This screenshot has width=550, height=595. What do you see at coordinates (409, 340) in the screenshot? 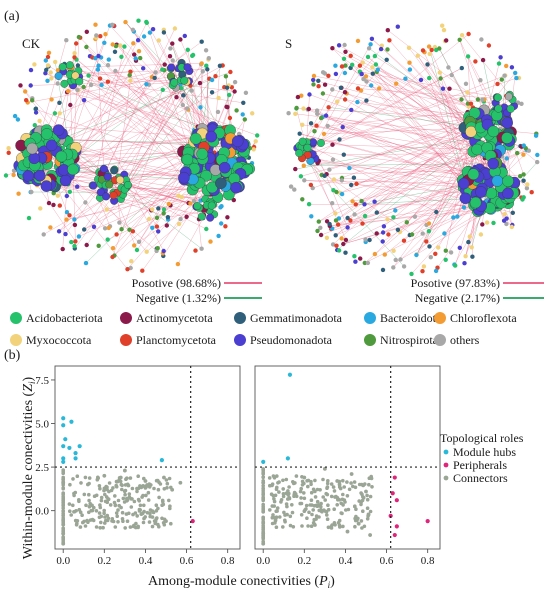
I see `phylum-label: Nitrospirota` at bounding box center [409, 340].